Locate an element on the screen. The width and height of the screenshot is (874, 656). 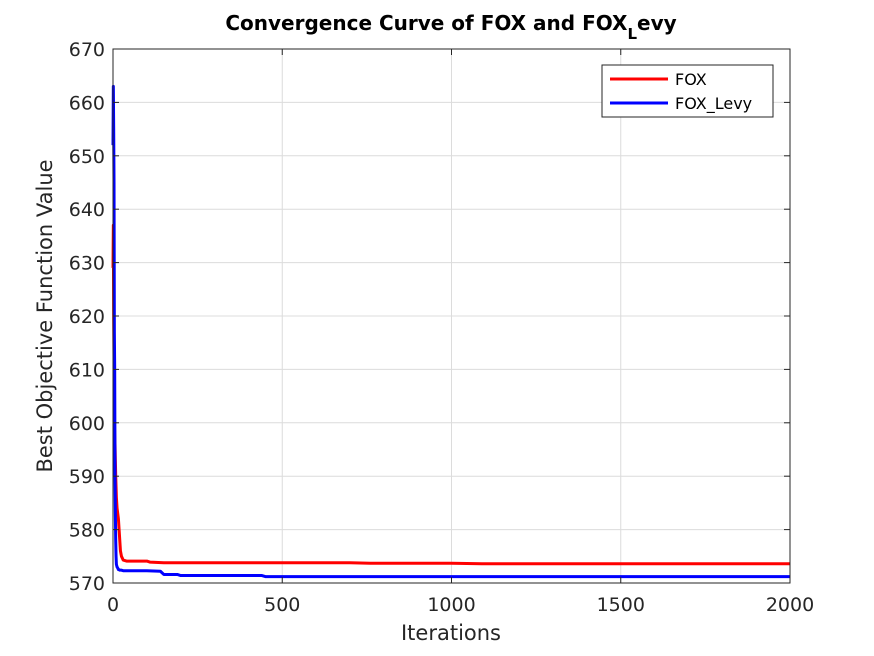
x-tick-label: 500 is located at coordinates (282, 605).